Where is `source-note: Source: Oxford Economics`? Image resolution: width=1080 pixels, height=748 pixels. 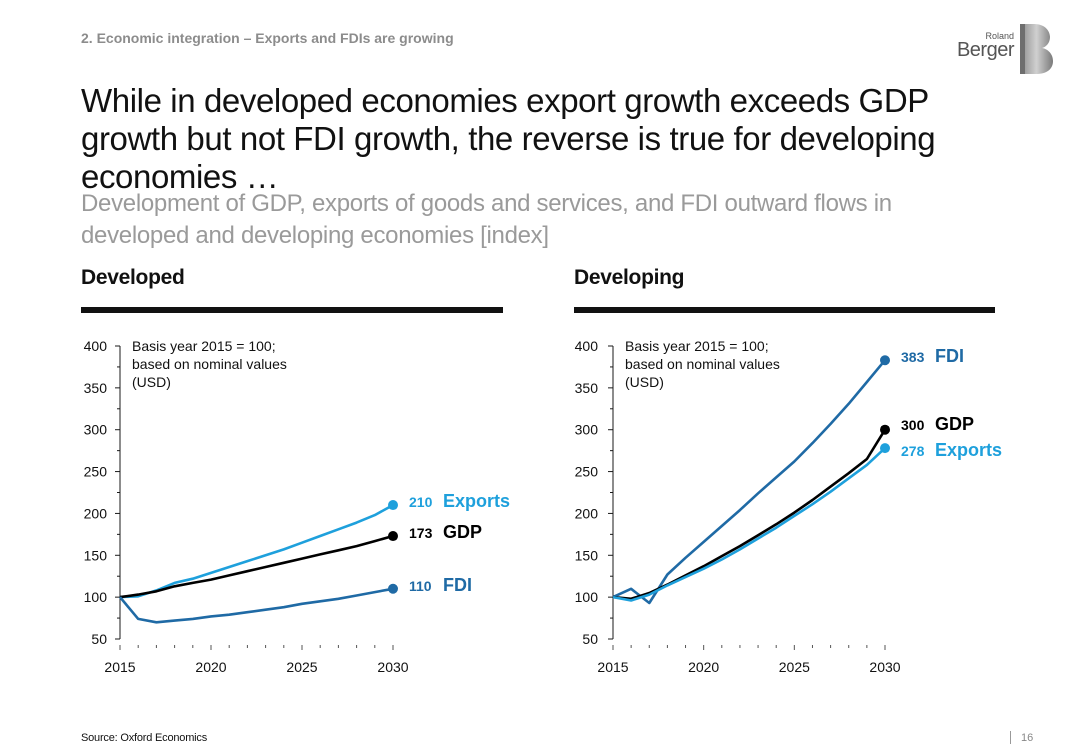
source-note: Source: Oxford Economics is located at coordinates (144, 738).